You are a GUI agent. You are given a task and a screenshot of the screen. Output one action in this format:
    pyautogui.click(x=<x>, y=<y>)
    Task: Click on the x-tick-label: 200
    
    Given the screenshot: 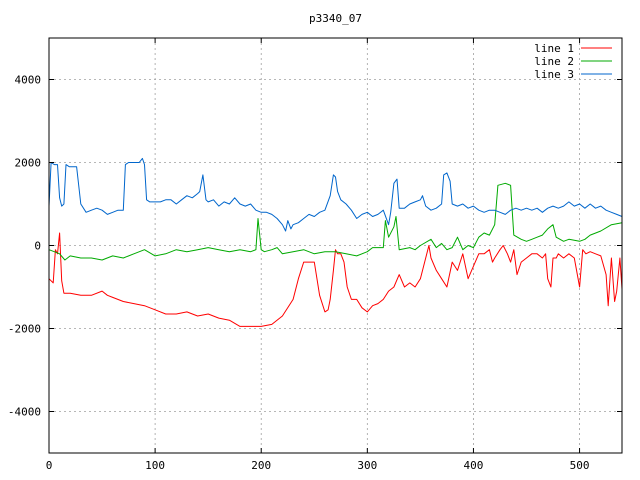 What is the action you would take?
    pyautogui.click(x=261, y=465)
    